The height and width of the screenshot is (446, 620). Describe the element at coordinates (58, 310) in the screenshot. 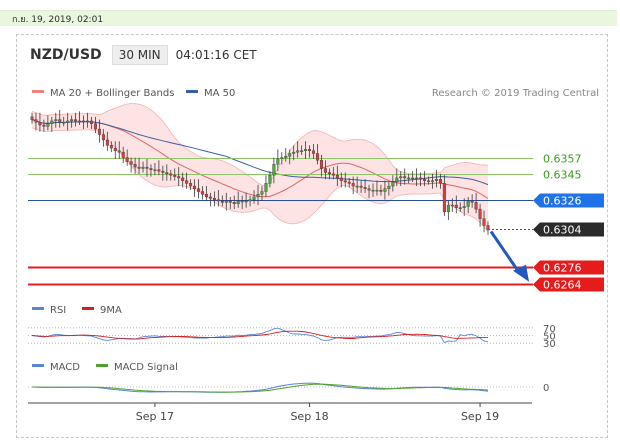

I see `rsi-legend-label: RSI` at that location.